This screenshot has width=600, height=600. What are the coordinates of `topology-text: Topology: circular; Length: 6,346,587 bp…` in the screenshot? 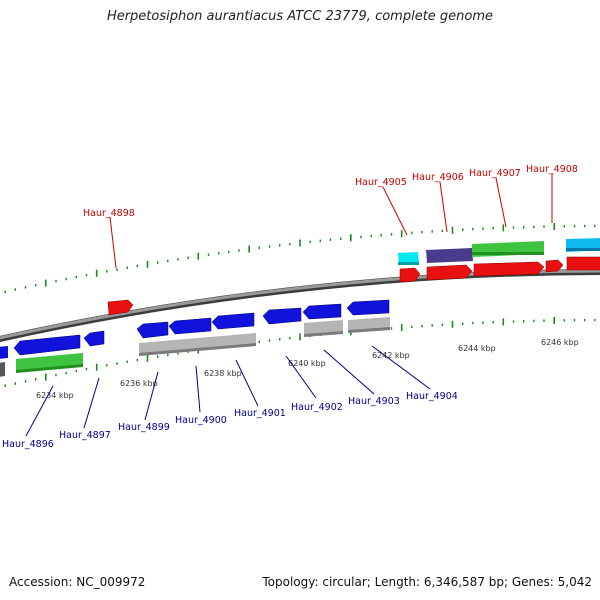 It's located at (427, 582).